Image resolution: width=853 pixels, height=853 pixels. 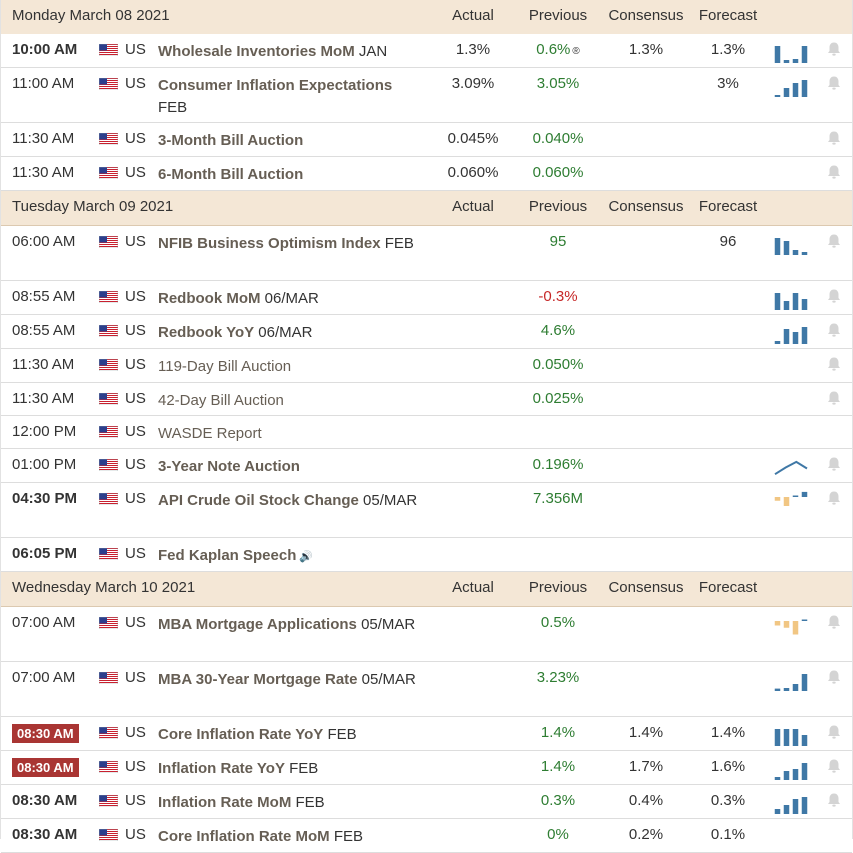 What do you see at coordinates (225, 366) in the screenshot?
I see `event-name-link: 119-Day Bill Auction` at bounding box center [225, 366].